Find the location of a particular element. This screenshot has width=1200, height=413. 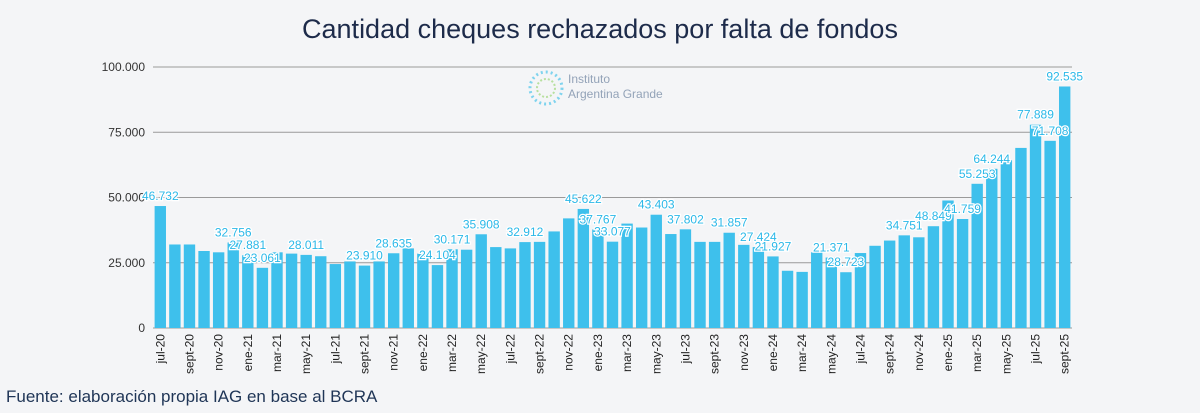

x-tick-label: sept-21 is located at coordinates (365, 354).